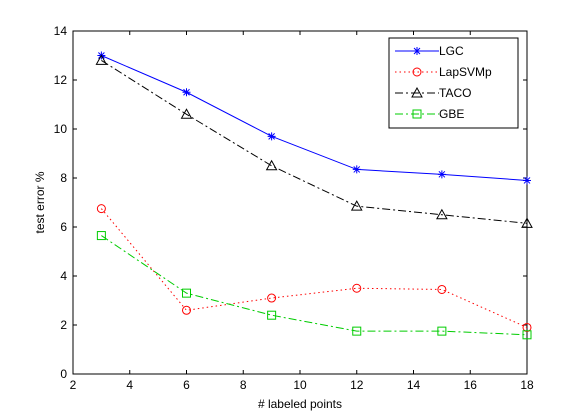 This screenshot has height=420, width=561. Describe the element at coordinates (300, 404) in the screenshot. I see `x-axis-label: # labeled points` at that location.